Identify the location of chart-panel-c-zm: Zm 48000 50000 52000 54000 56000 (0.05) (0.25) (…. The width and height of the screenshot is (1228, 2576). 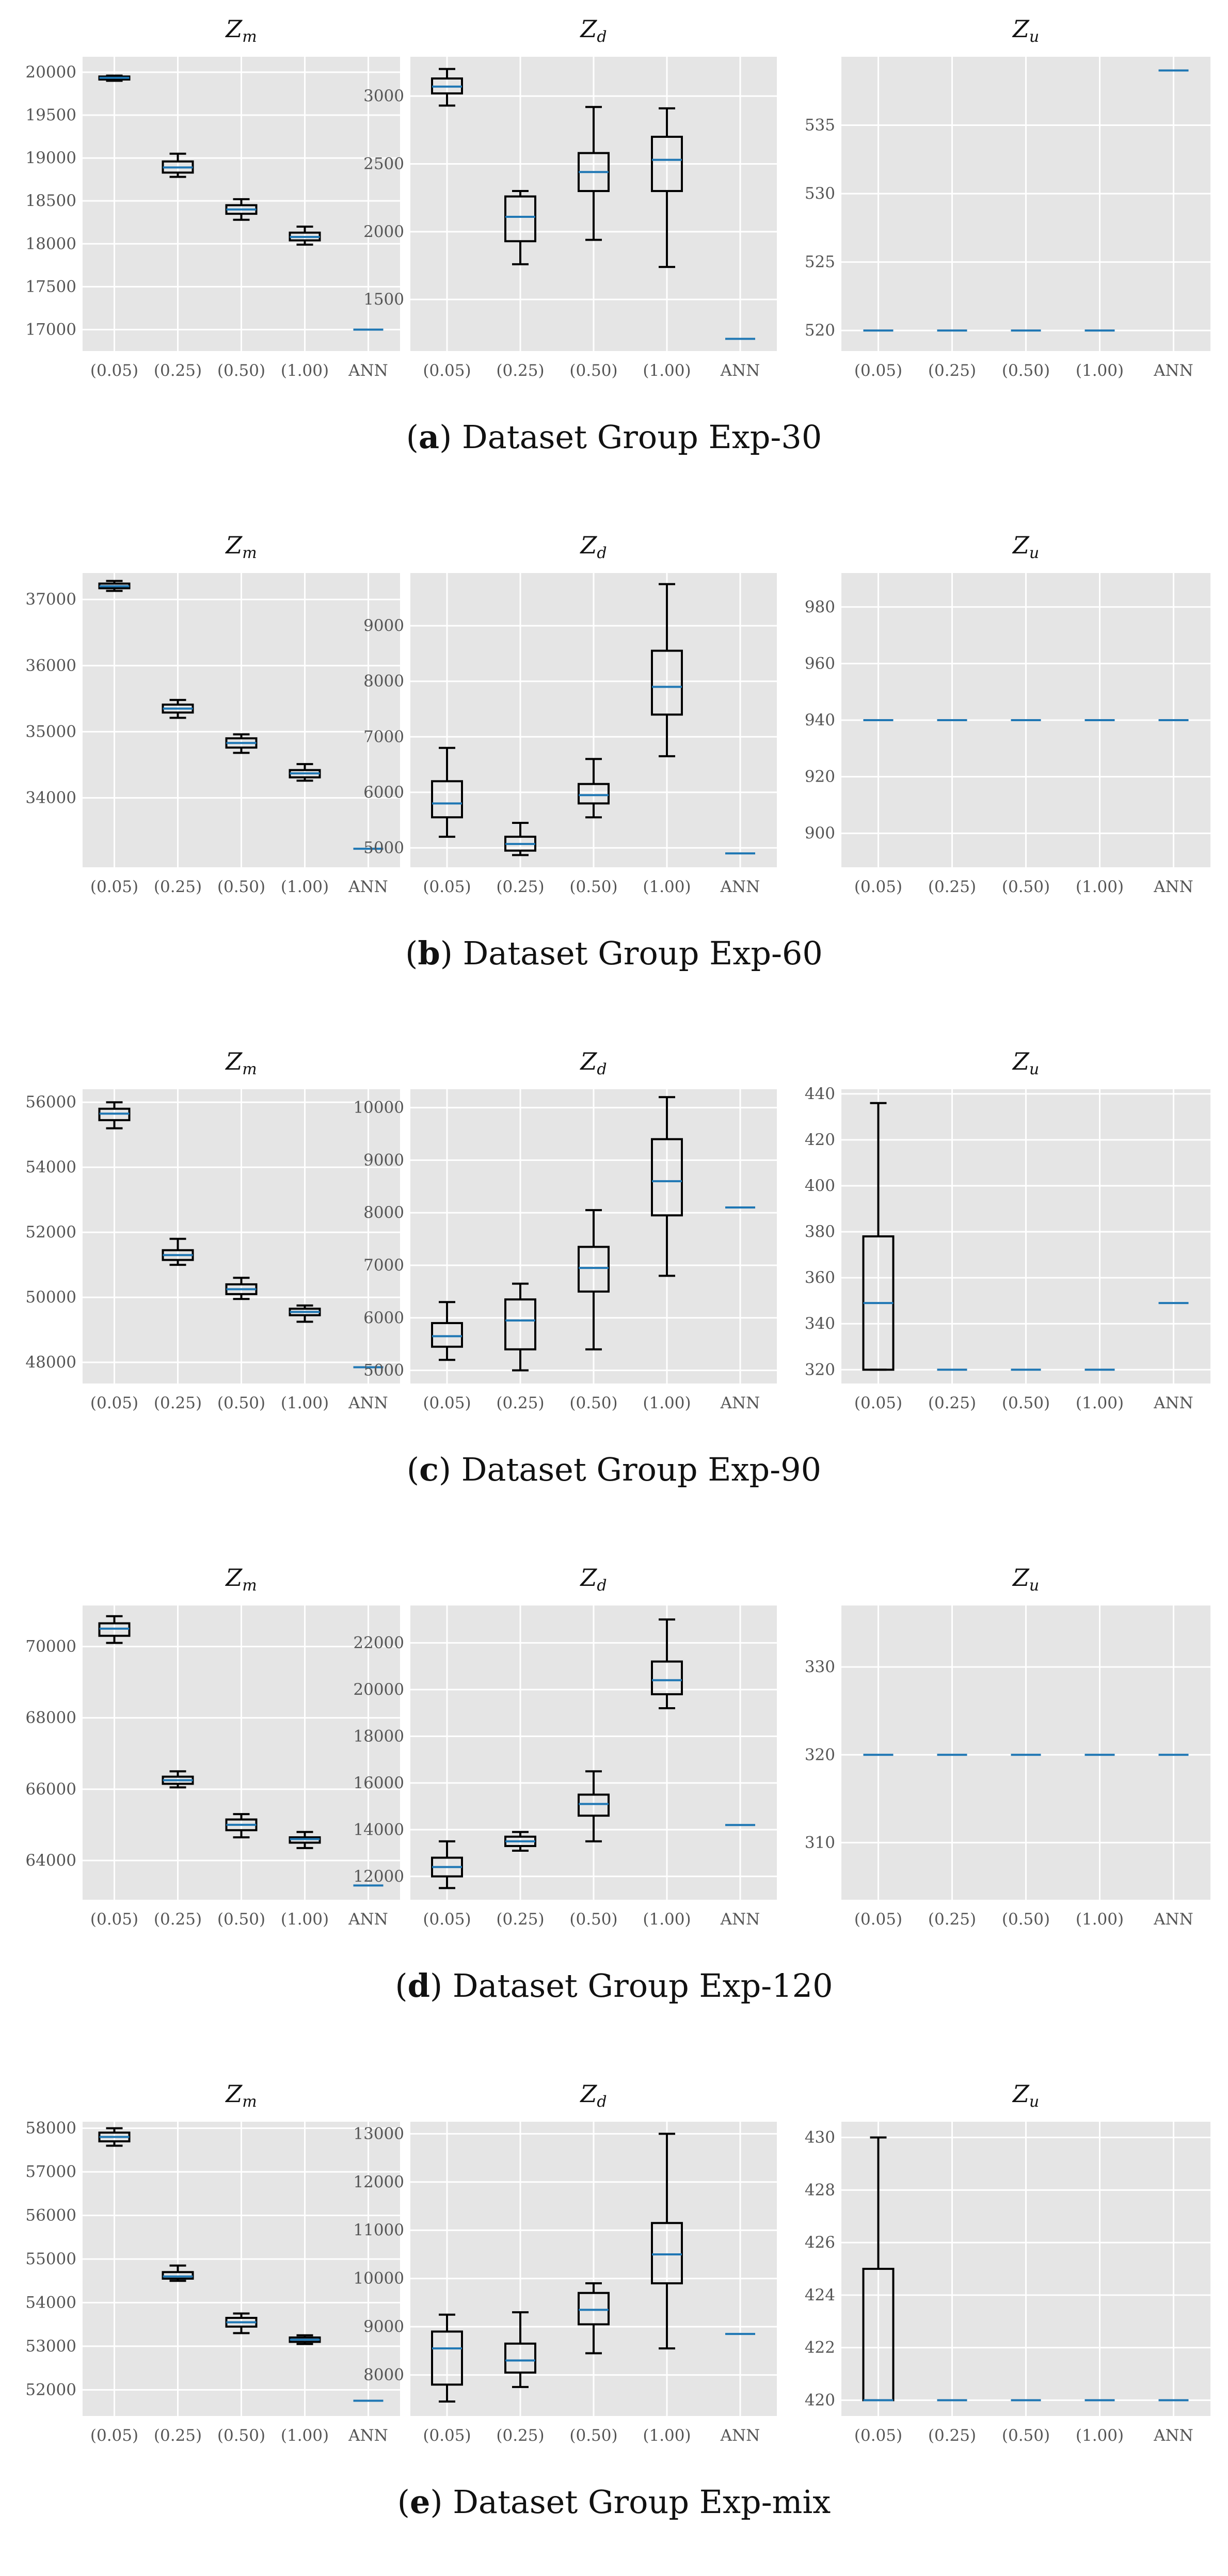
(212, 1233).